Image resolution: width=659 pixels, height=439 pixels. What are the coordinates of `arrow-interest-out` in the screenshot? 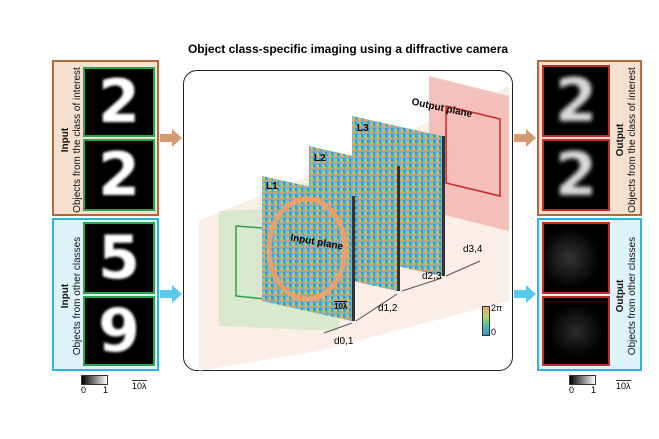 It's located at (525, 138).